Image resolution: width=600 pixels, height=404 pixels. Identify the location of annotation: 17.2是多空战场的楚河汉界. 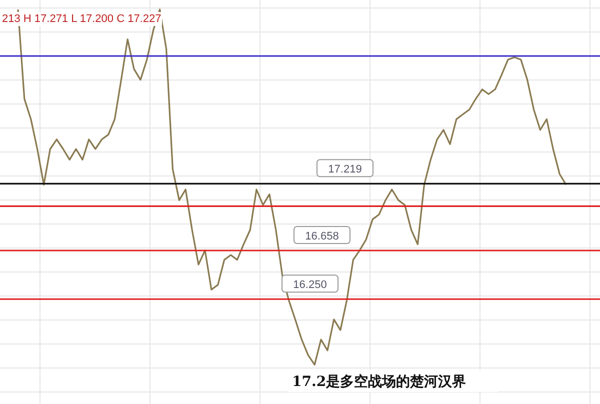
(379, 381).